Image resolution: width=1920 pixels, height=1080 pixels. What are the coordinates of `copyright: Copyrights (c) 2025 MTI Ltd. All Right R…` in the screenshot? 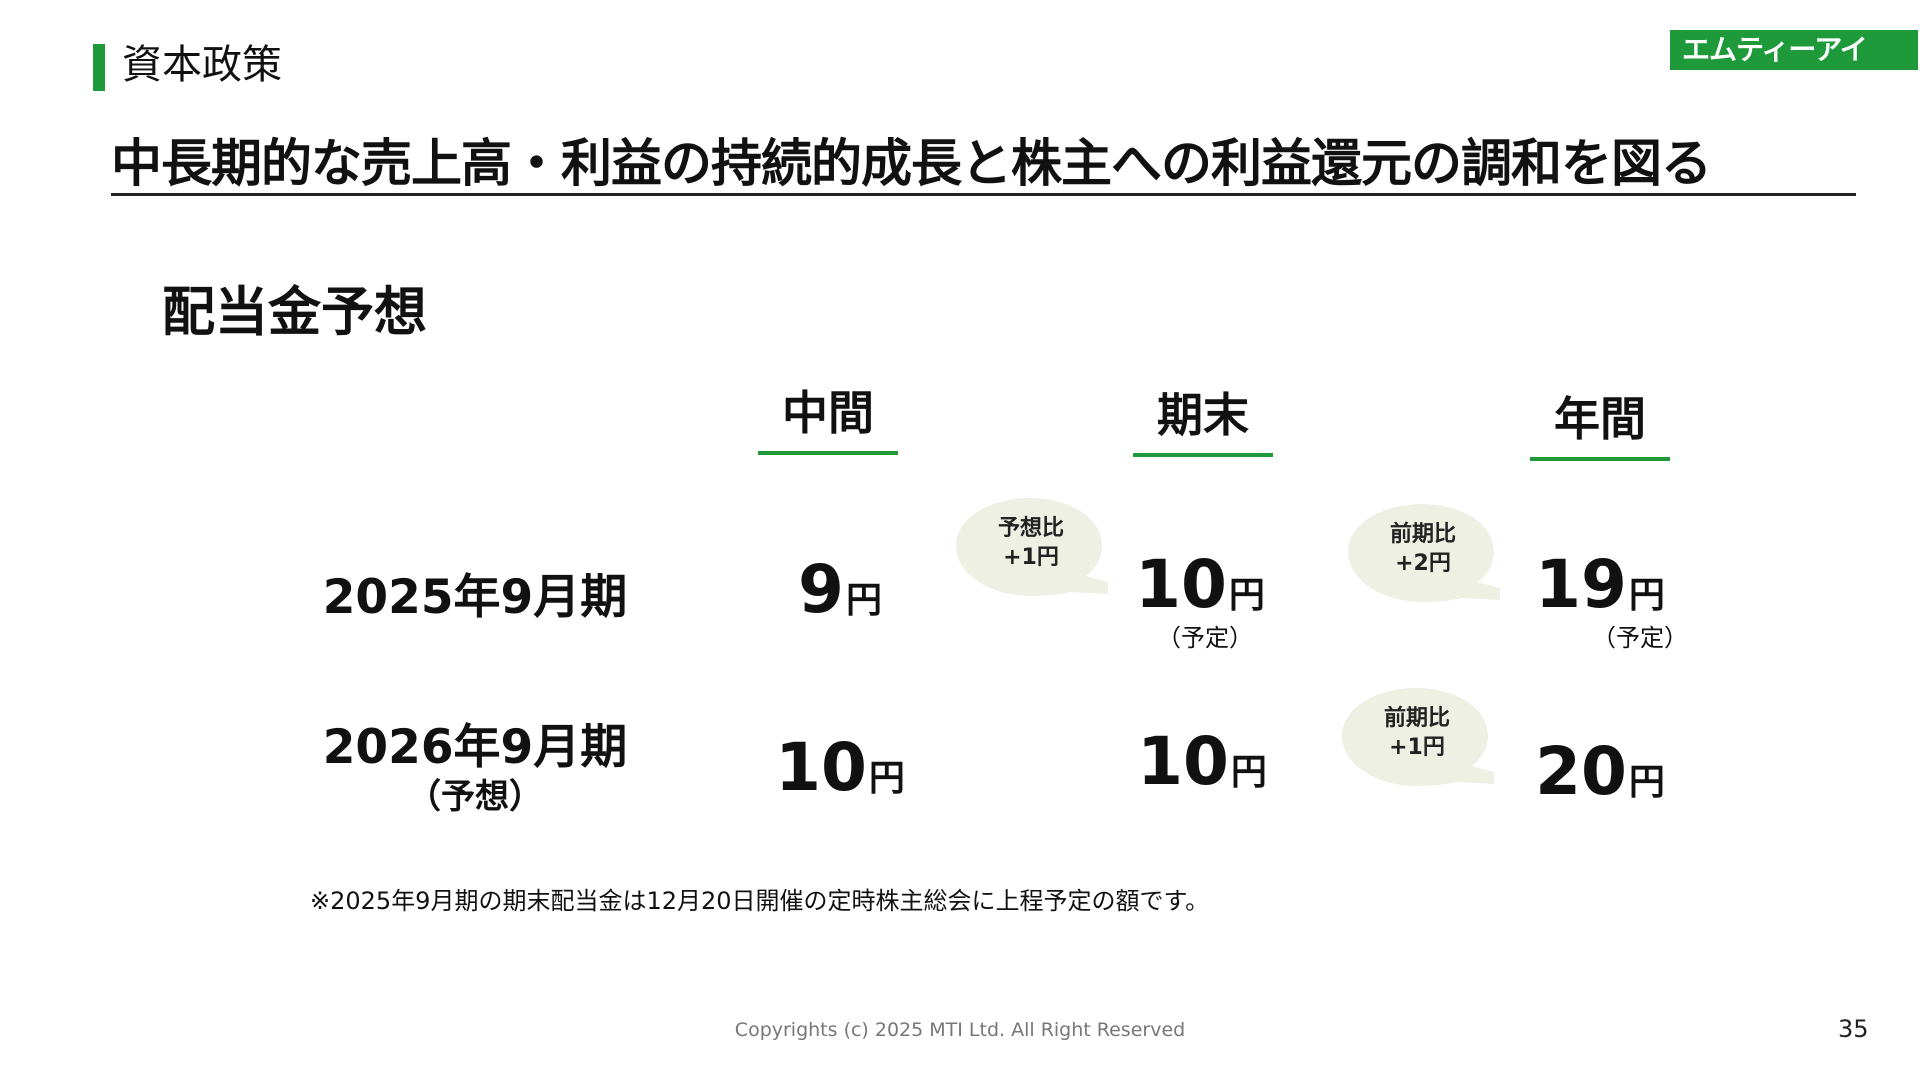 It's located at (960, 1030).